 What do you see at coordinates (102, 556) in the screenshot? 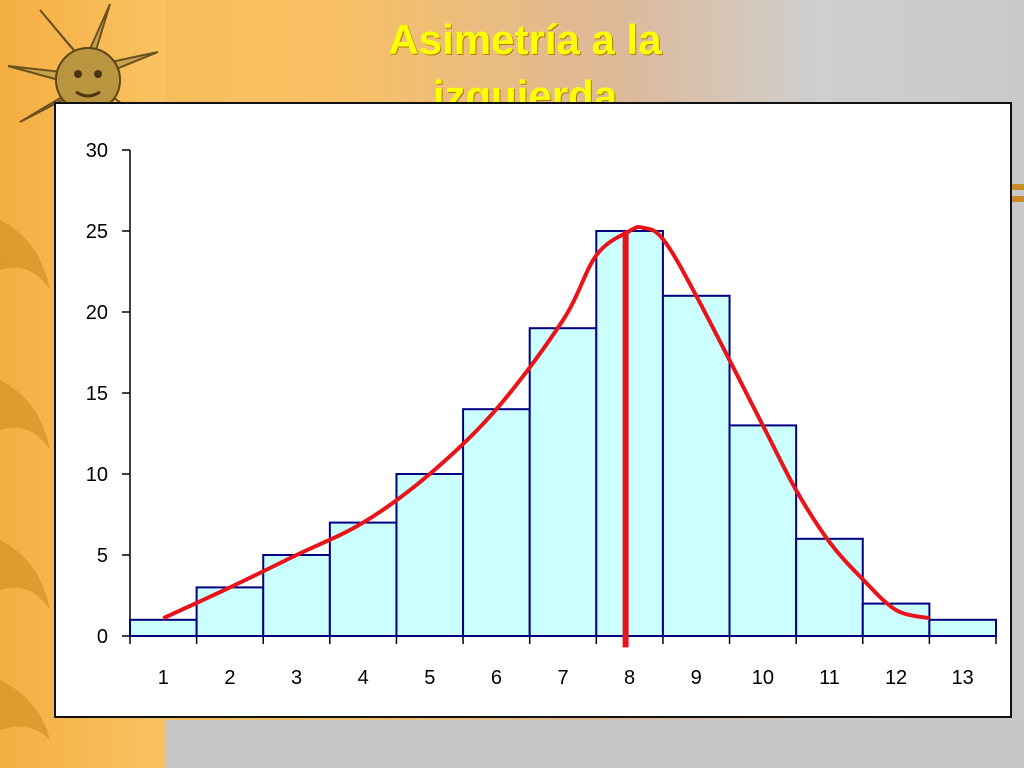
I see `y-tick-label: 5` at bounding box center [102, 556].